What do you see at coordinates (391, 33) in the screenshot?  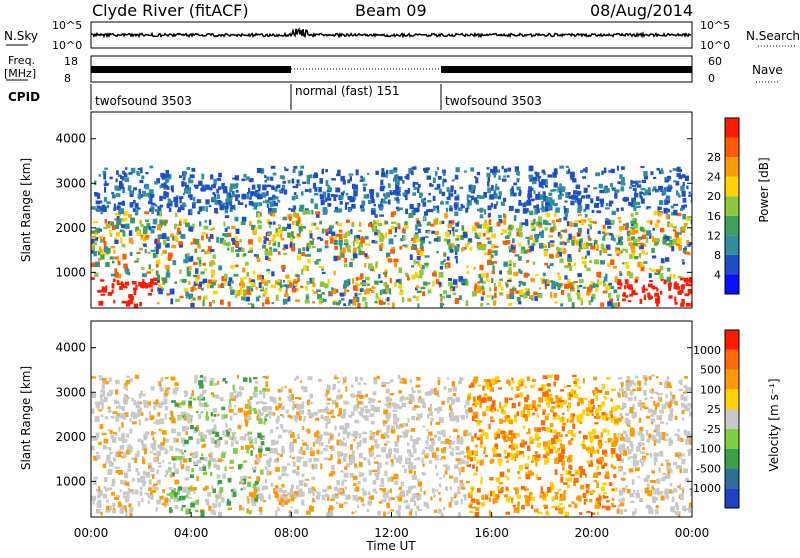 I see `noise-series` at bounding box center [391, 33].